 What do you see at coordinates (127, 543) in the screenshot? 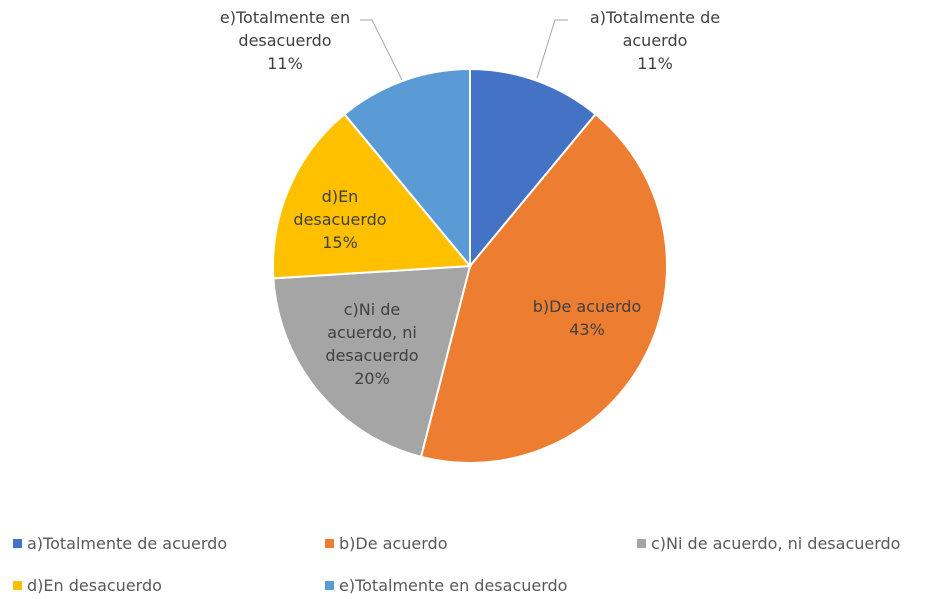
I see `legend-label: a)Totalmente de acuerdo` at bounding box center [127, 543].